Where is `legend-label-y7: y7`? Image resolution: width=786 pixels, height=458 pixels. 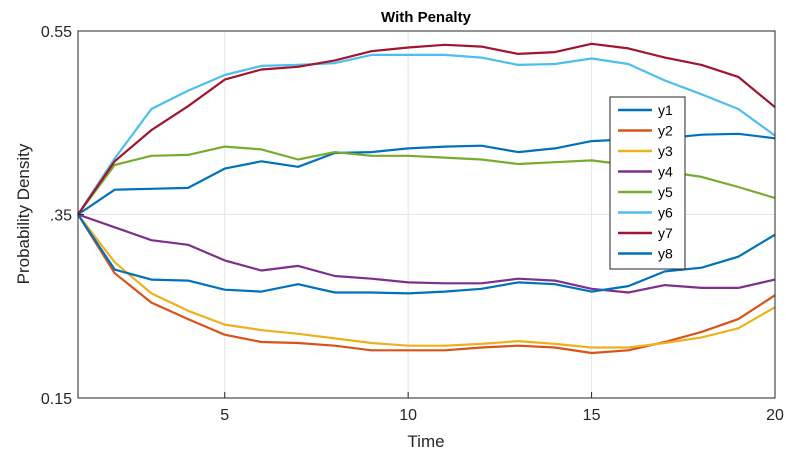 legend-label-y7: y7 is located at coordinates (665, 233).